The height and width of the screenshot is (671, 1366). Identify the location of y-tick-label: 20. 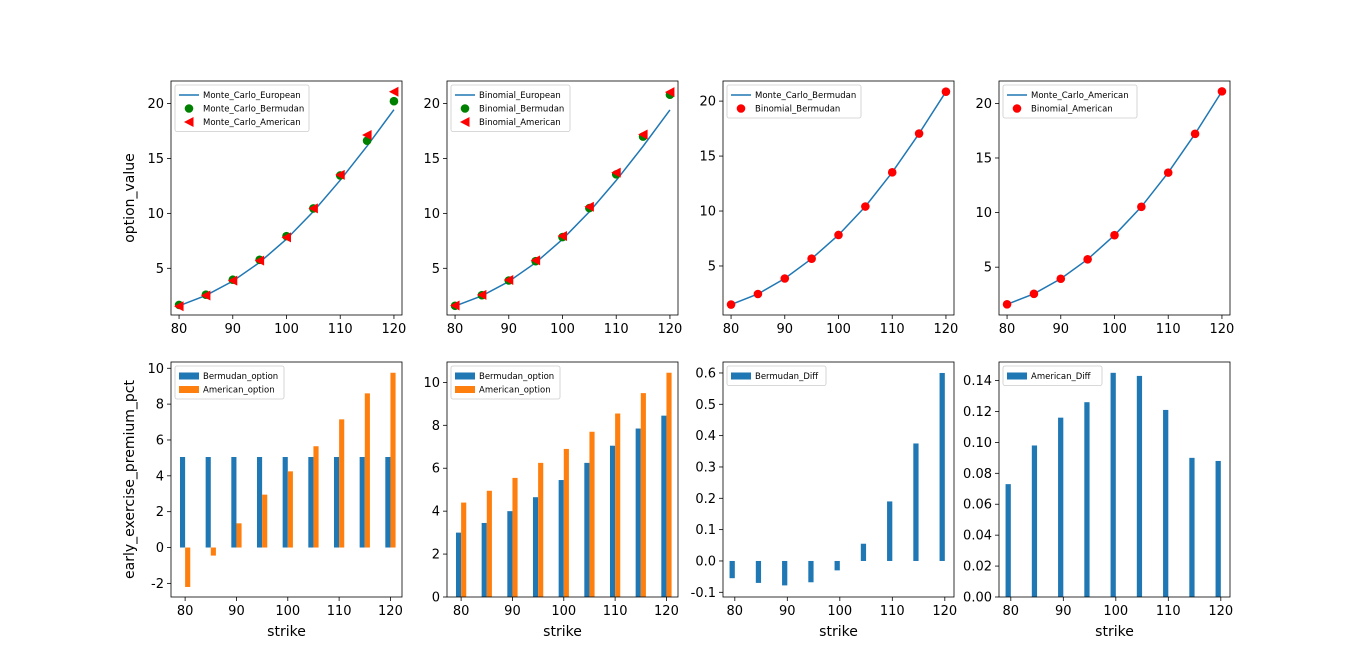
(707, 102).